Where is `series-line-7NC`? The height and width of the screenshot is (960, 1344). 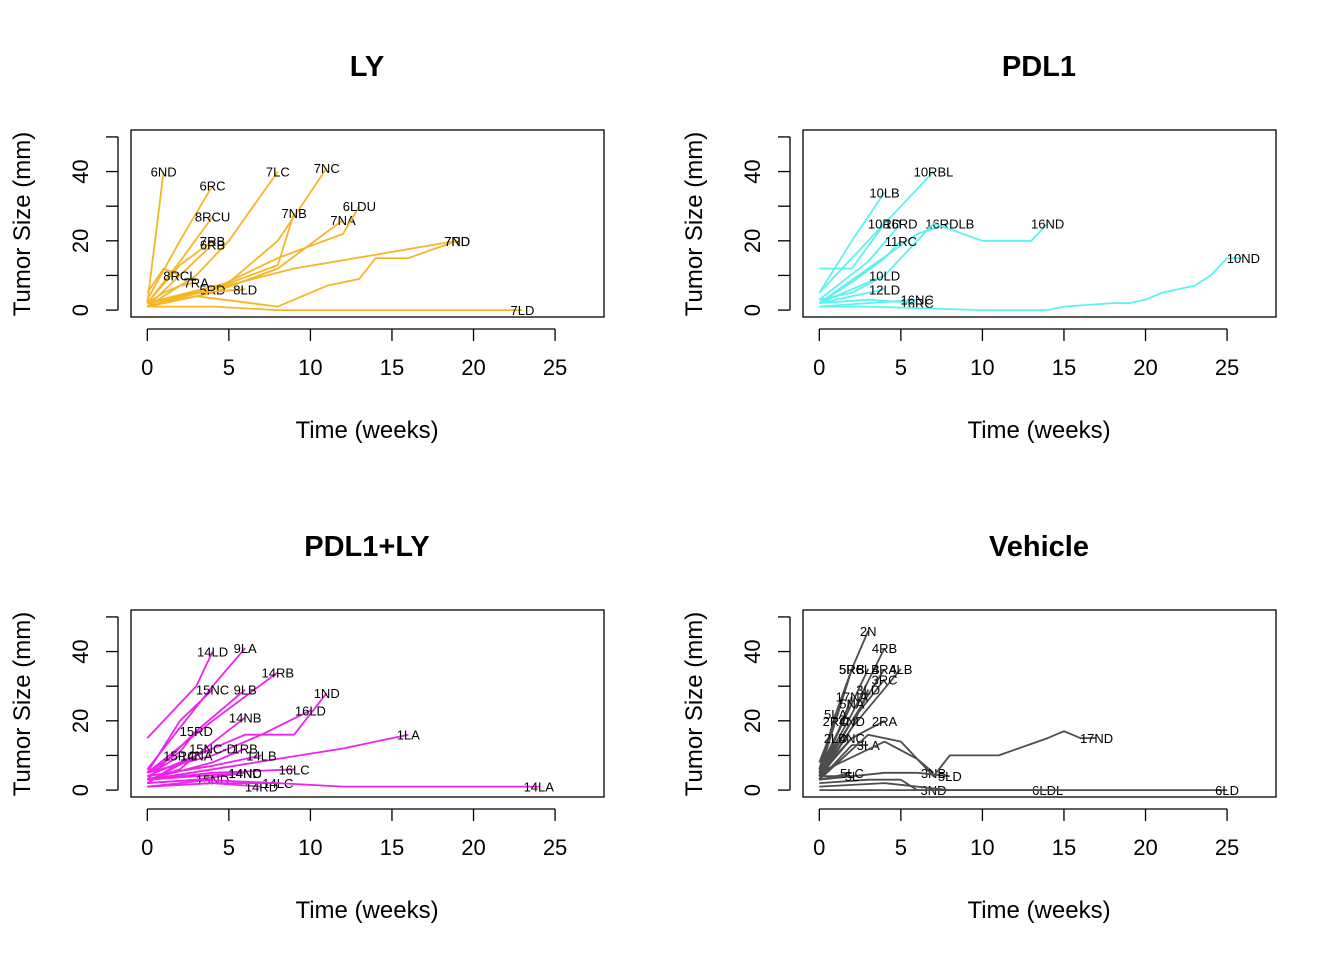
series-line-7NC is located at coordinates (237, 235).